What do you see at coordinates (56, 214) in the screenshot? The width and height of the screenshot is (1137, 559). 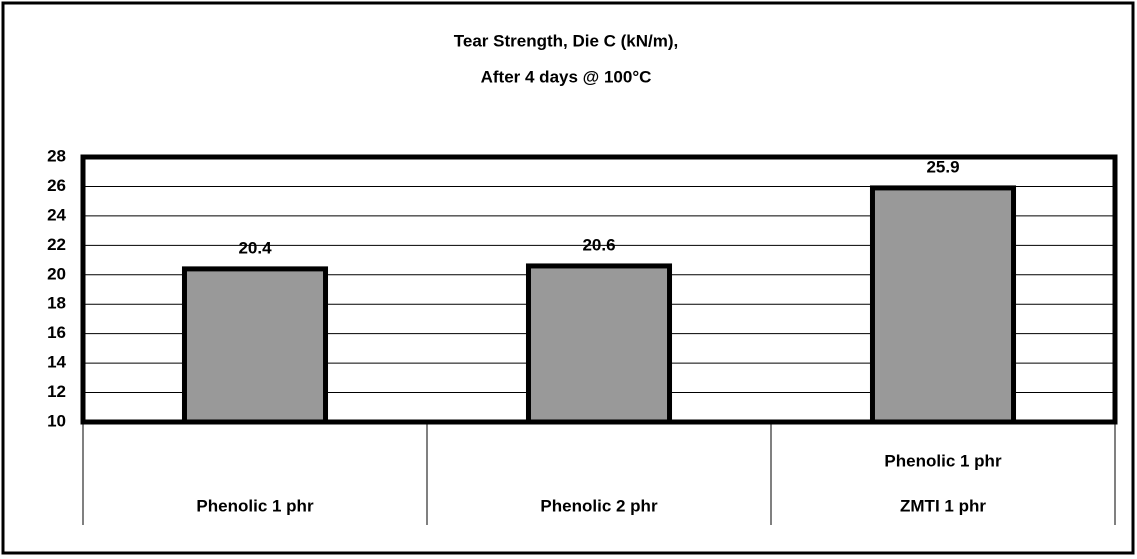 I see `y-tick-label: 24` at bounding box center [56, 214].